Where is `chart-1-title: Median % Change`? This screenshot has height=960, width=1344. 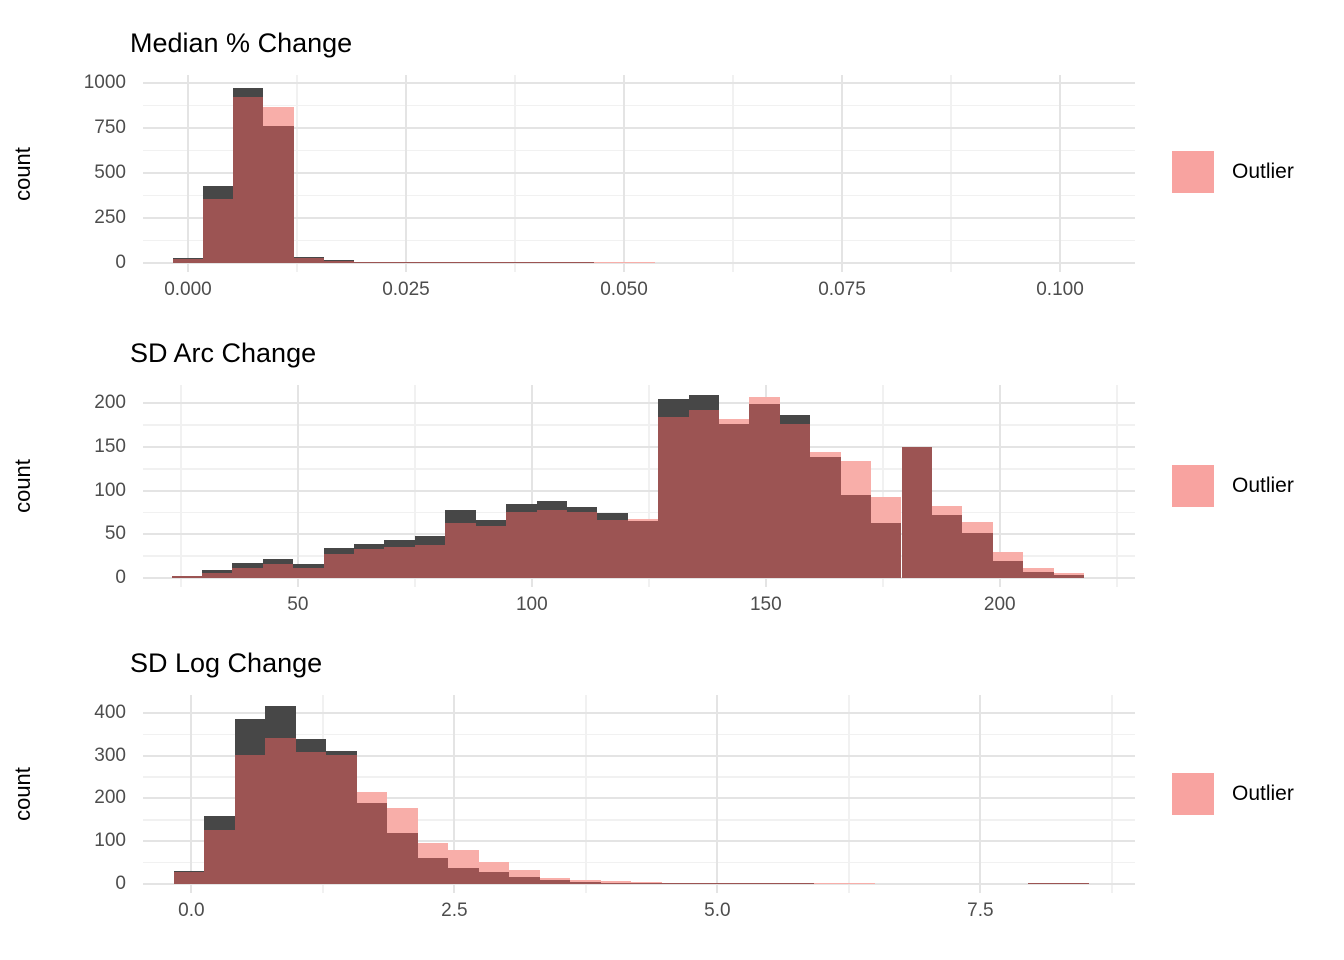
chart-1-title: Median % Change is located at coordinates (241, 43).